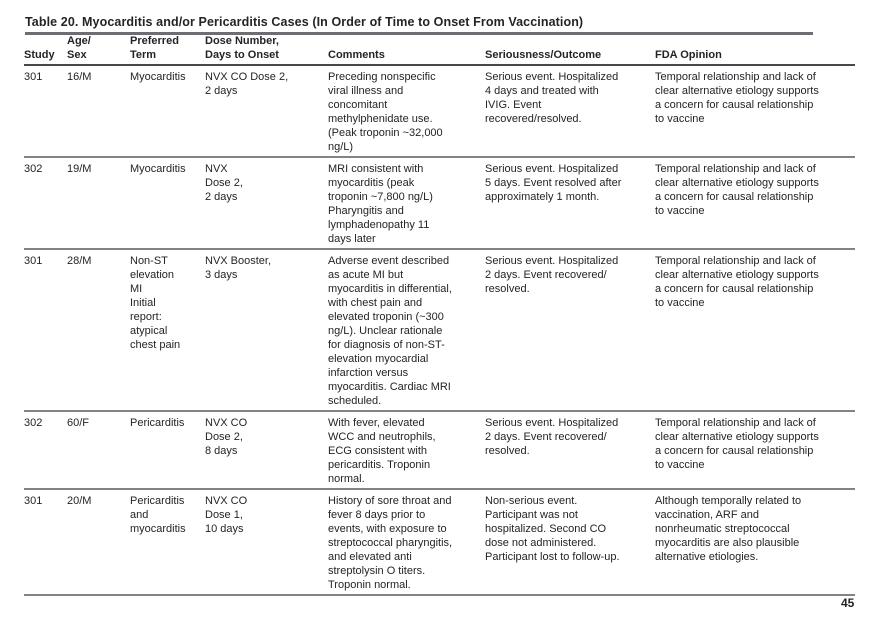 The height and width of the screenshot is (628, 880). Describe the element at coordinates (570, 50) in the screenshot. I see `col-header-seriousness-outcome: Seriousness/Outcome` at that location.